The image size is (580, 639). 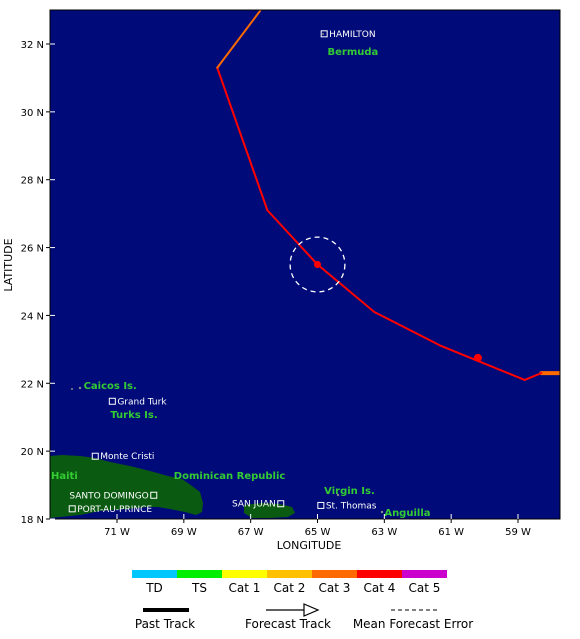 I want to click on lat-tick-label: 28 N, so click(x=32, y=181).